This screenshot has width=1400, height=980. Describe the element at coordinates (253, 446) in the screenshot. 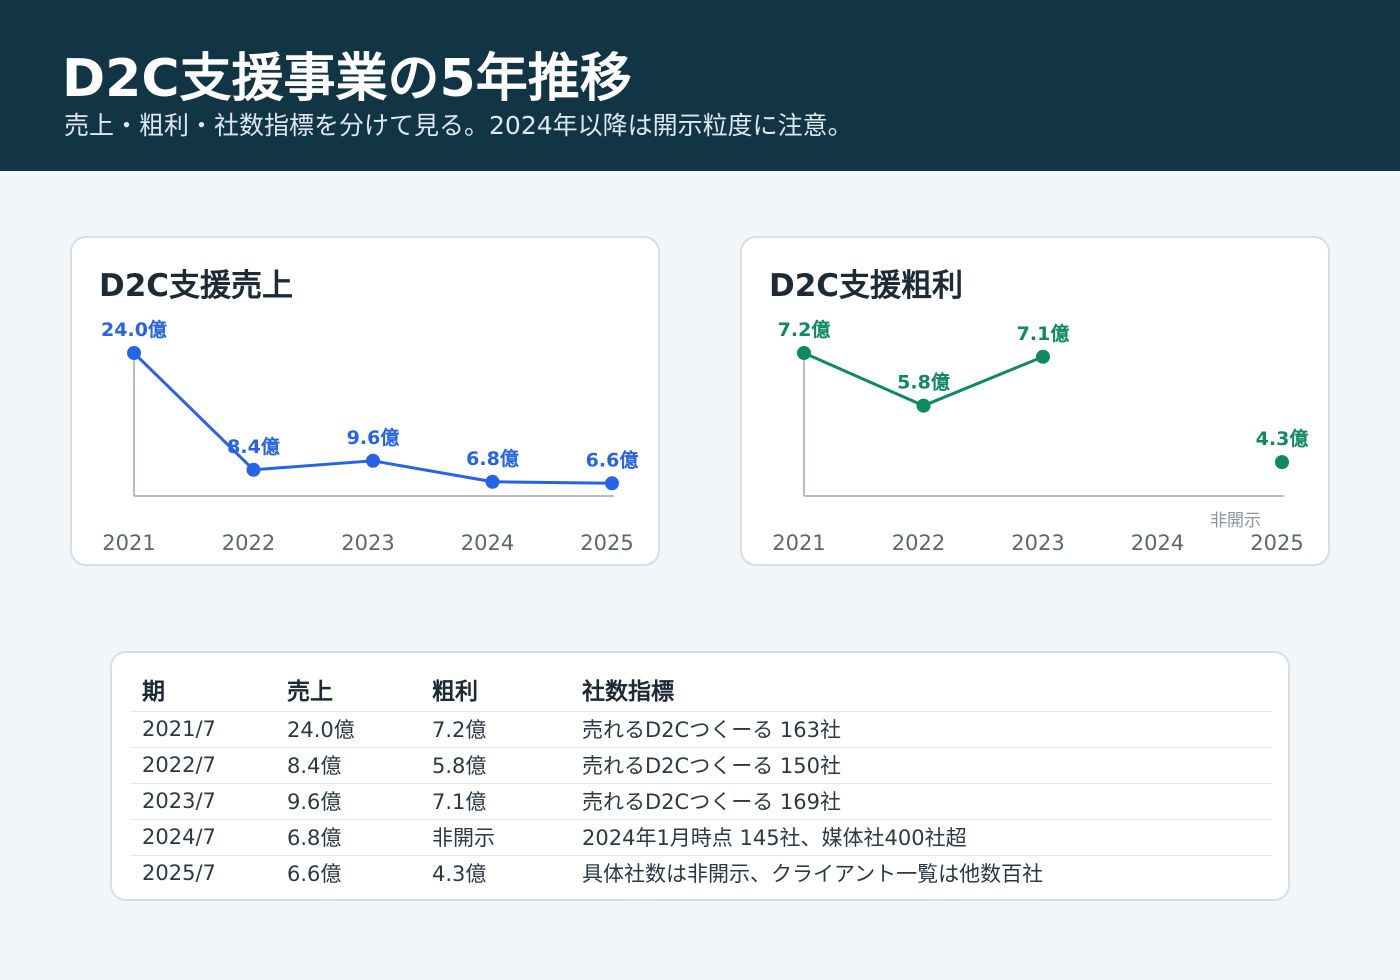

I see `sales-data-label-2022: 8.4億` at that location.